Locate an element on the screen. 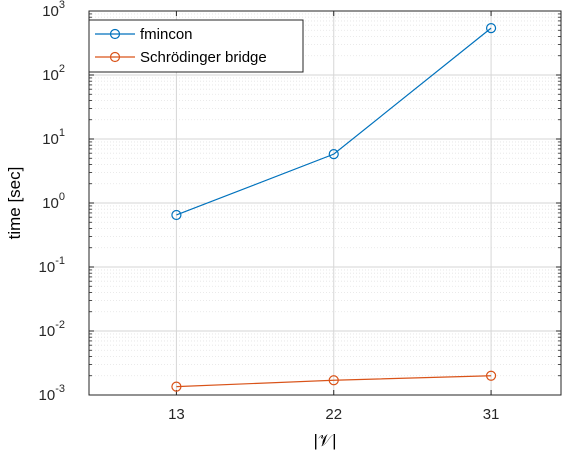 Image resolution: width=562 pixels, height=452 pixels. y-tick-label: 10⁻³ is located at coordinates (52, 393).